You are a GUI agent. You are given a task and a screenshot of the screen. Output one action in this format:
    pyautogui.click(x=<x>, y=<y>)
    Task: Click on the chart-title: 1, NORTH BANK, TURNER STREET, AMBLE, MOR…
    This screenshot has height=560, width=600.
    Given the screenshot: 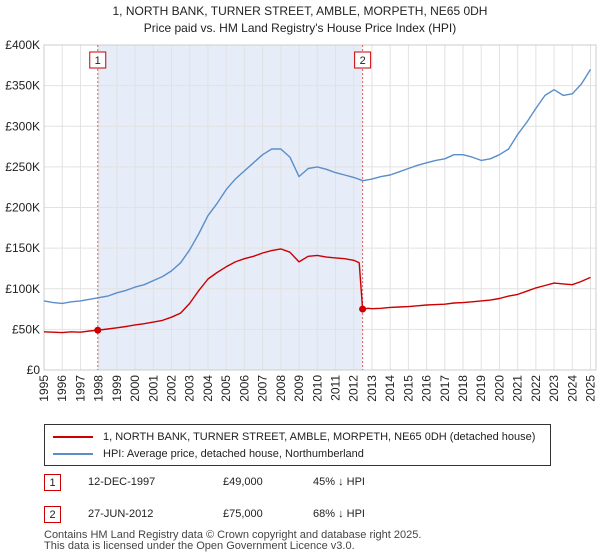 What is the action you would take?
    pyautogui.click(x=300, y=11)
    